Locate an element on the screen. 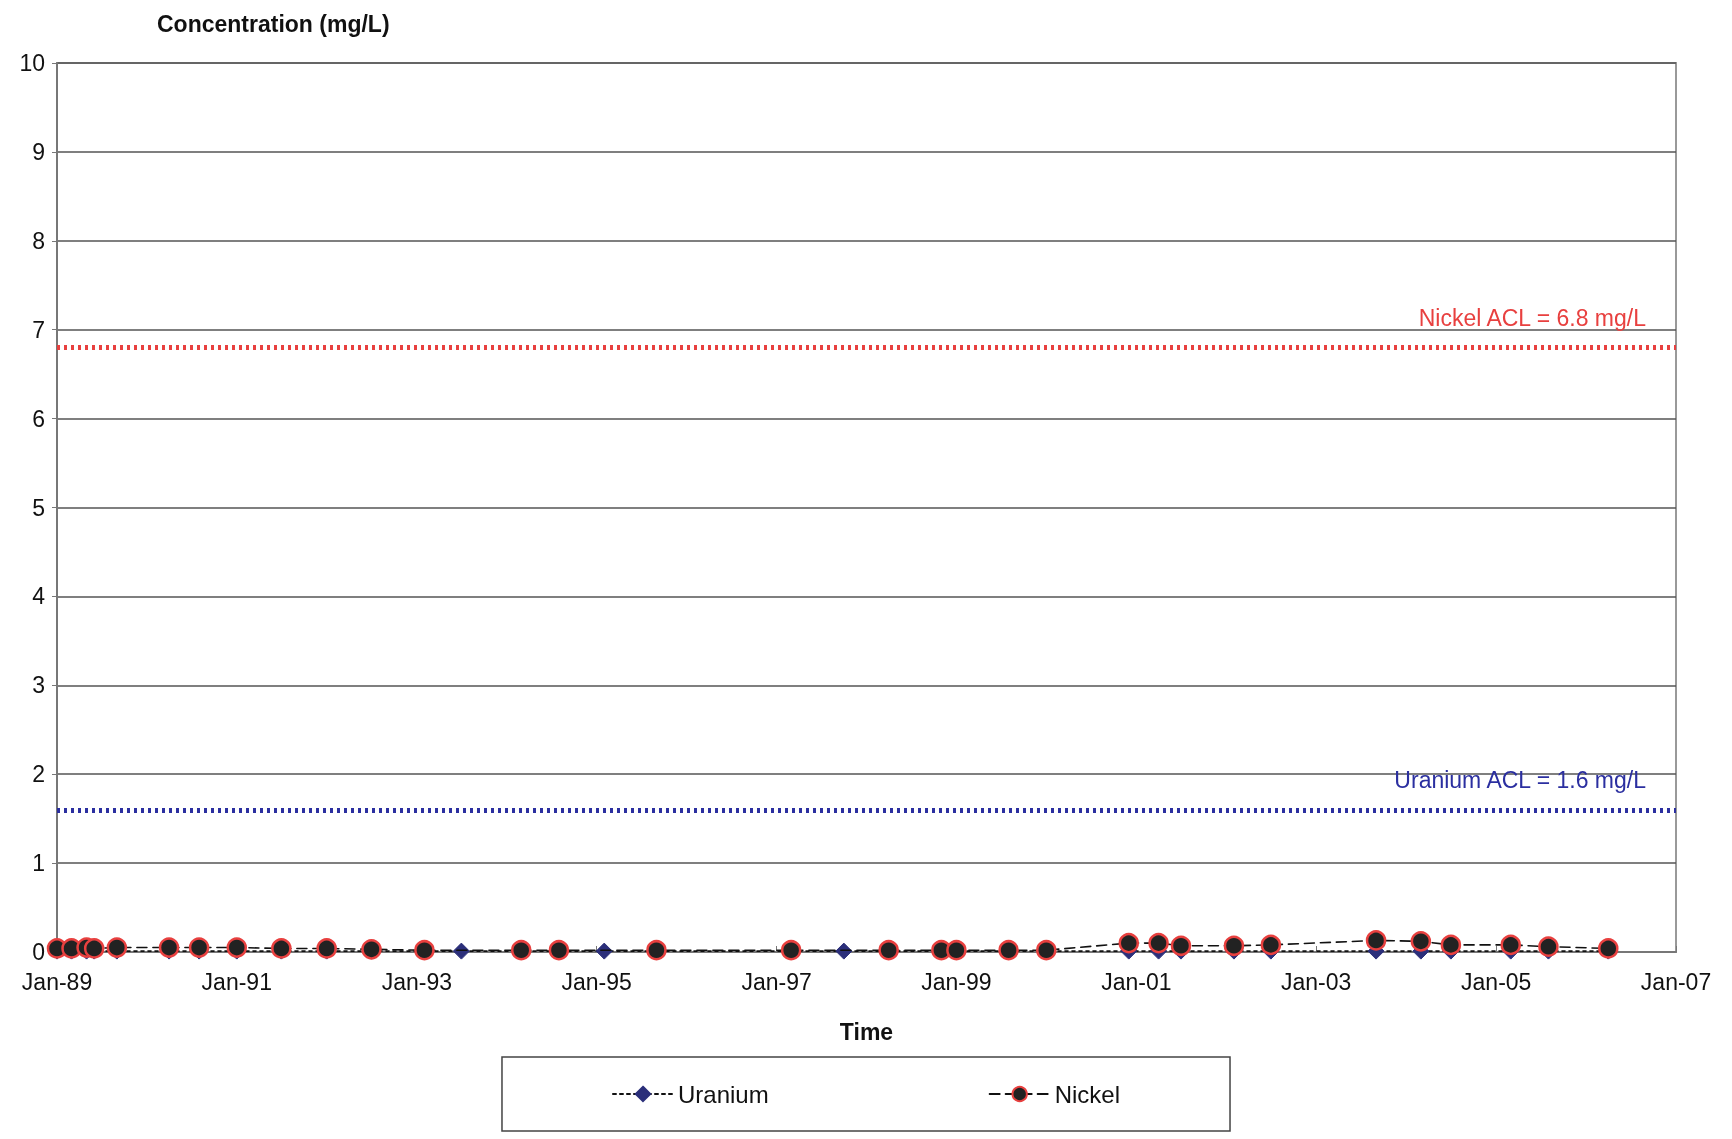 The height and width of the screenshot is (1139, 1732). y-tick-label: 3 is located at coordinates (38, 685).